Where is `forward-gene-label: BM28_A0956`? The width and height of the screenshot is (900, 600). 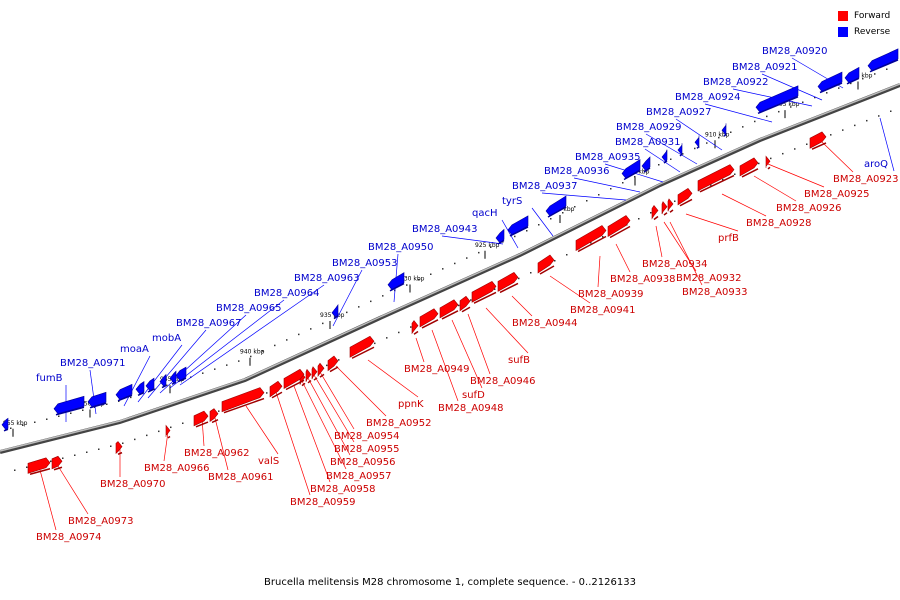 forward-gene-label: BM28_A0956 is located at coordinates (363, 462).